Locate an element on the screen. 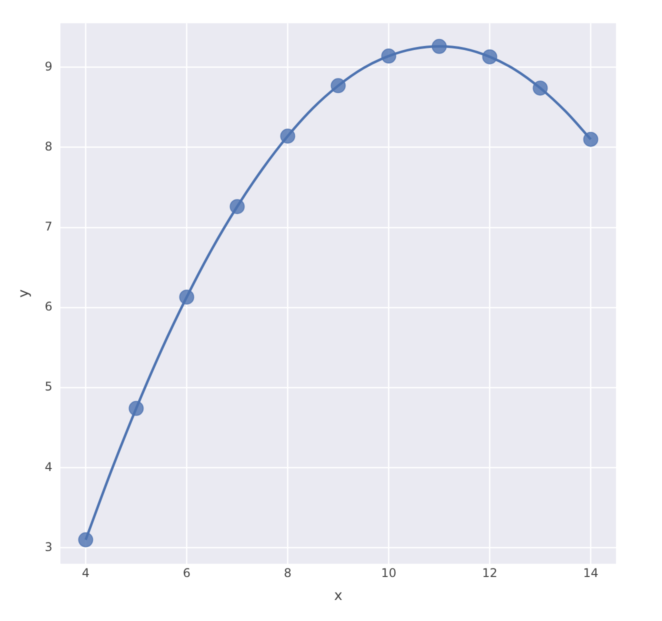  y-tick-label: 7 is located at coordinates (48, 227).